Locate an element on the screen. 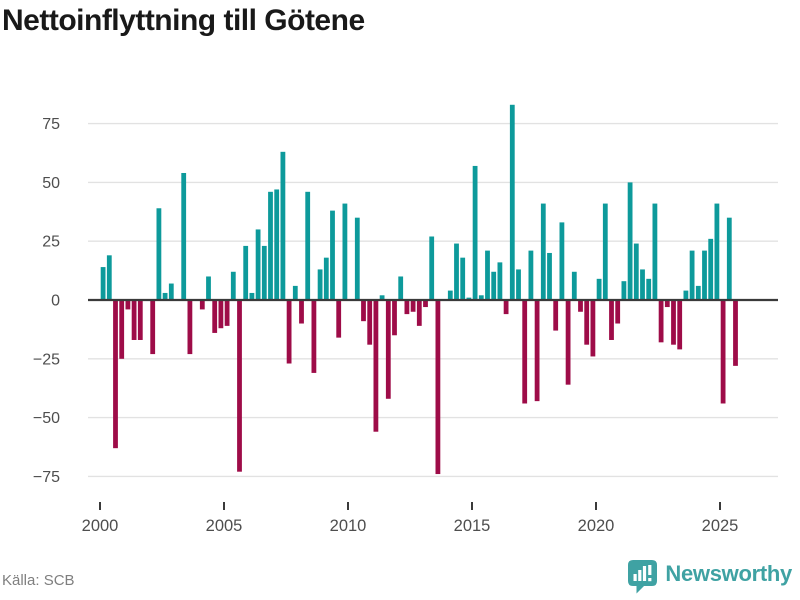  x-tick-label: 2010 is located at coordinates (348, 526).